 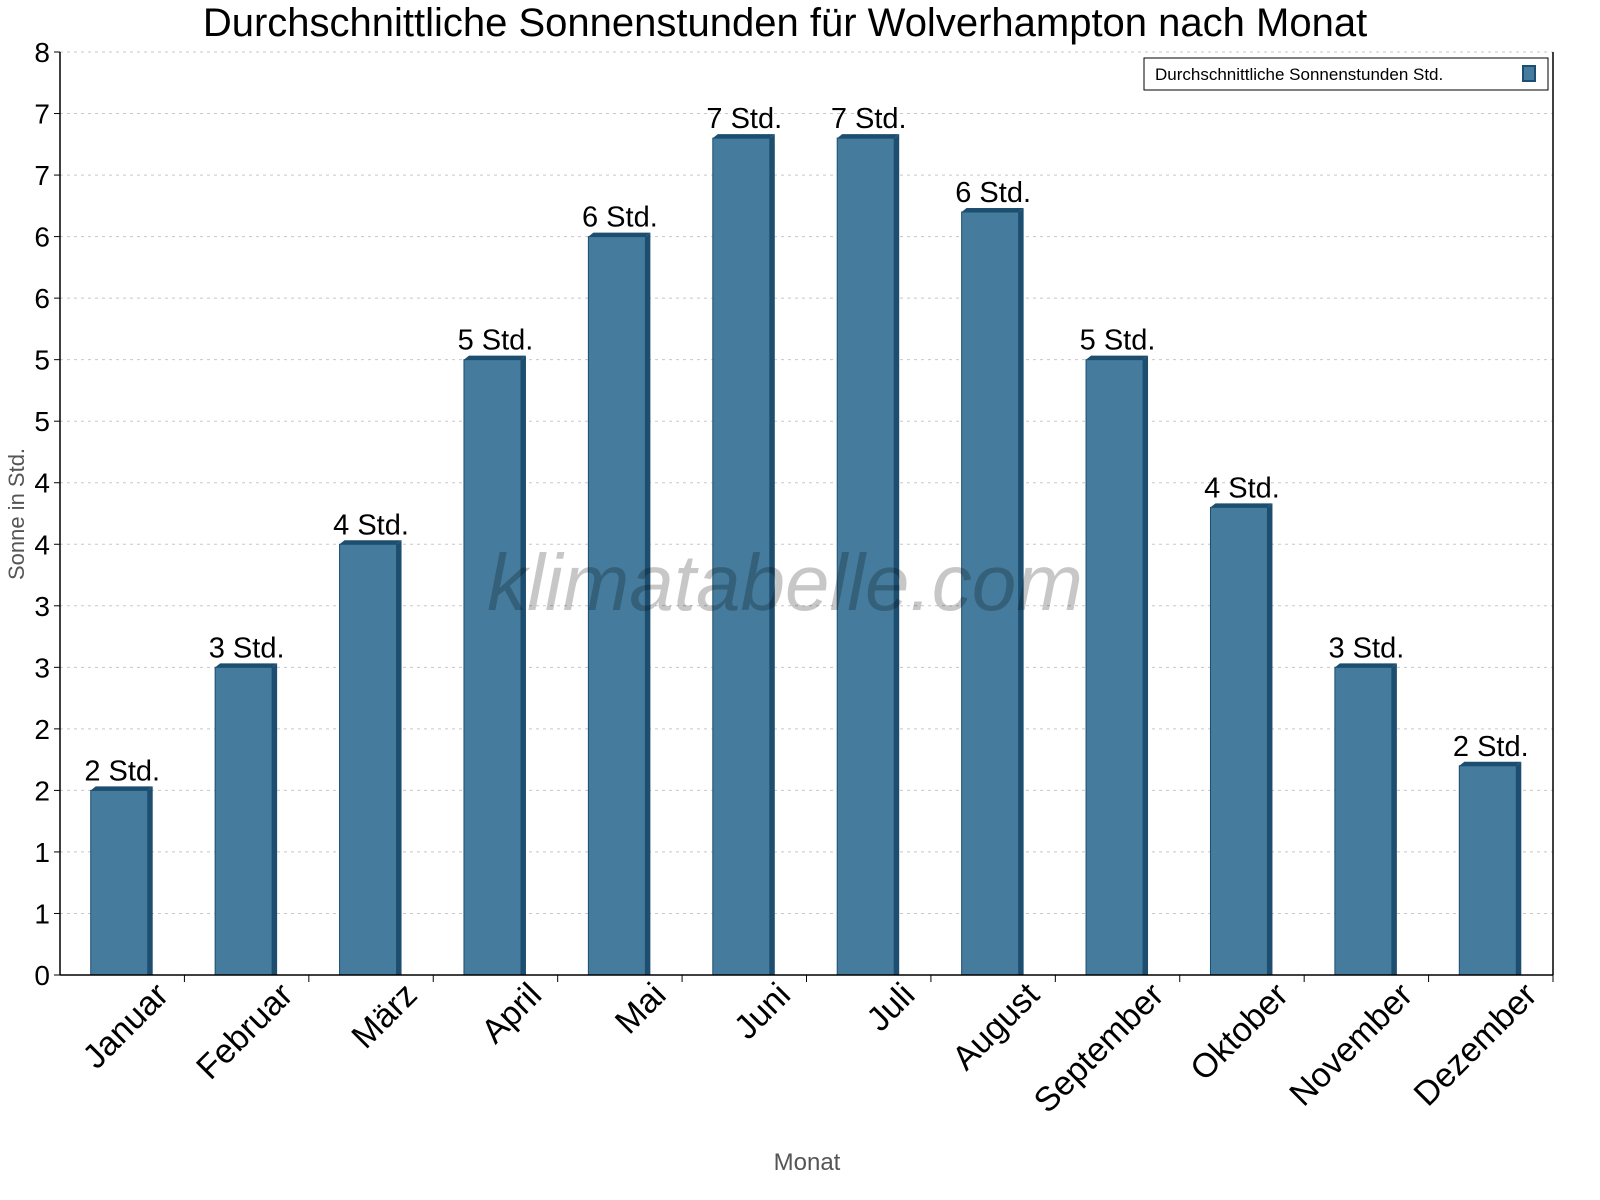 I want to click on x-tick-label: April, so click(x=511, y=1013).